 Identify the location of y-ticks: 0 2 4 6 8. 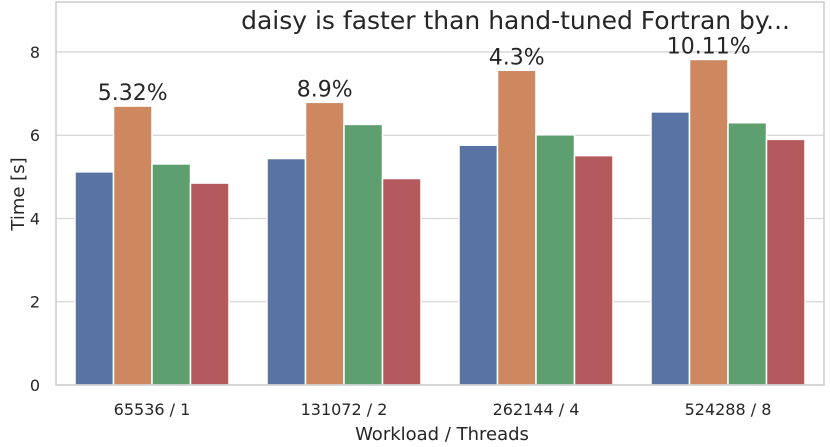
(35, 219).